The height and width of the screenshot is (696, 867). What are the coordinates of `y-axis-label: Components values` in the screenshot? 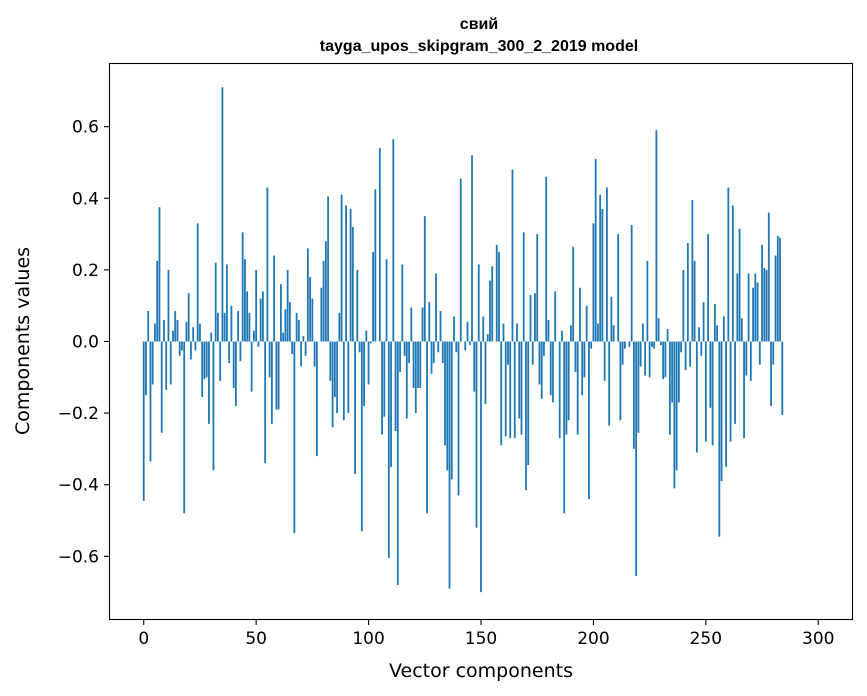 It's located at (23, 341).